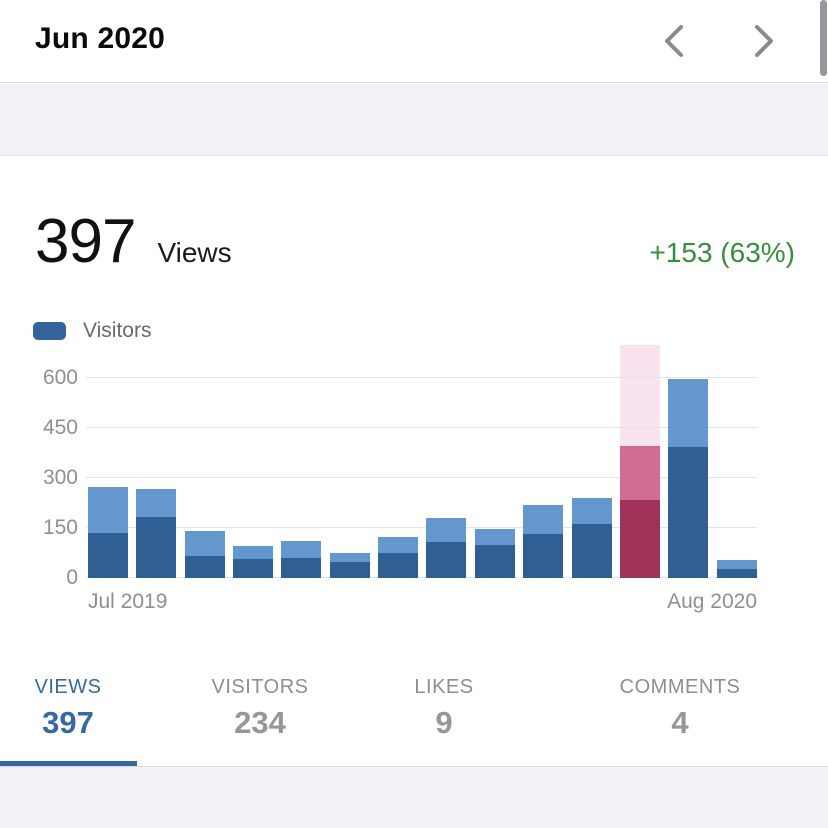 This screenshot has width=828, height=828. Describe the element at coordinates (301, 568) in the screenshot. I see `bar-visitors-nov-2019` at that location.